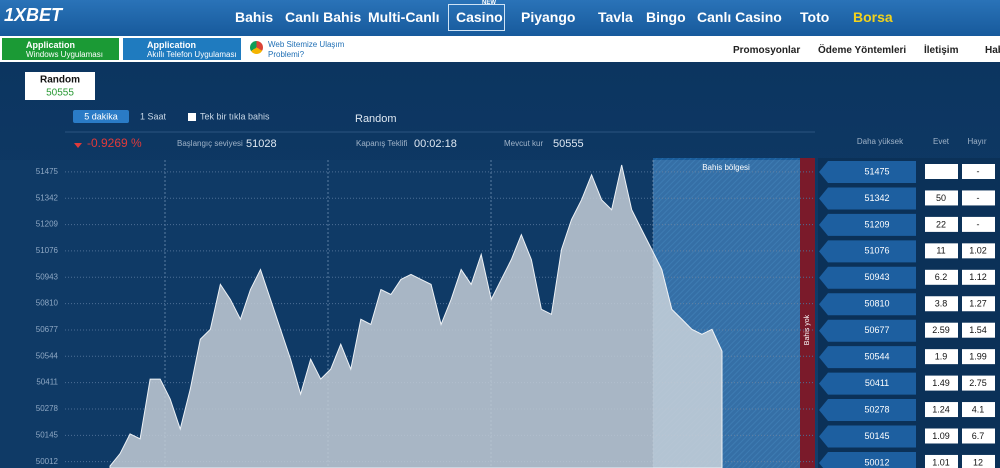 The height and width of the screenshot is (468, 1000). I want to click on app-button: Application Akıllı Telefon Uygulaması, so click(182, 49).